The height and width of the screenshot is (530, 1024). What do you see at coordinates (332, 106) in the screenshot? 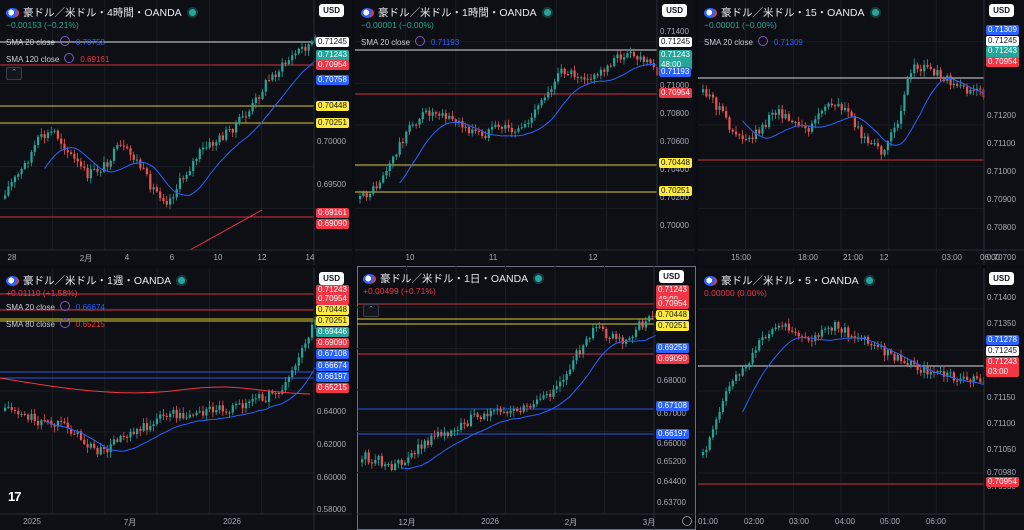
I see `price-tag: 0.70448` at bounding box center [332, 106].